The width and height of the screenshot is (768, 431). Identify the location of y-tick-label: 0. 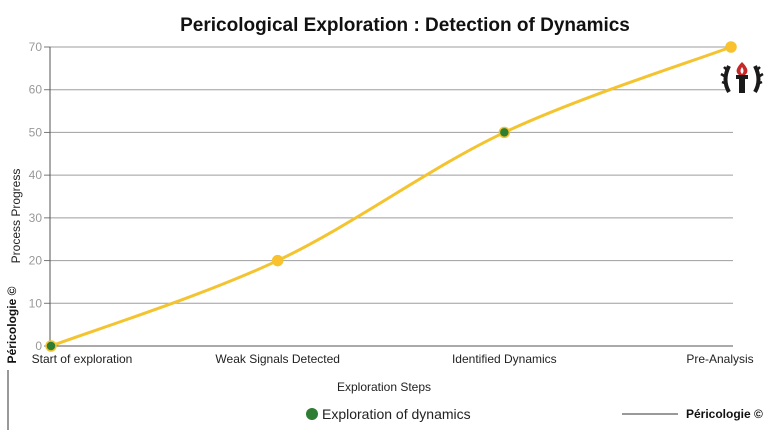
(38, 346).